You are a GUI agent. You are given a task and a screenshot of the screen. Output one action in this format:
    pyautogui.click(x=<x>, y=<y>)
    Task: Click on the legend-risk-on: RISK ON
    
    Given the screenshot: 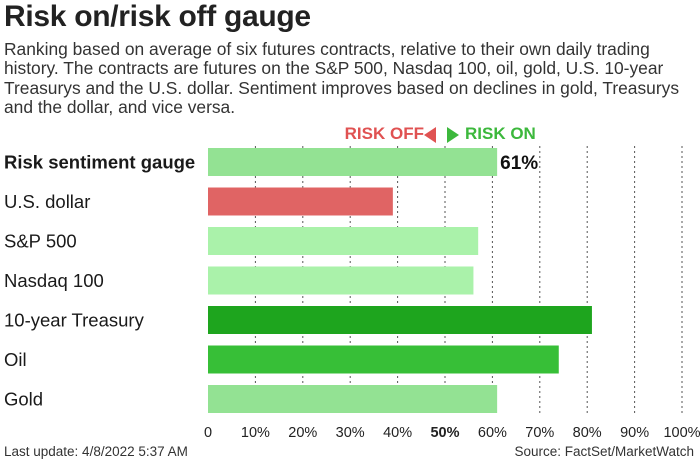 What is the action you would take?
    pyautogui.click(x=500, y=133)
    